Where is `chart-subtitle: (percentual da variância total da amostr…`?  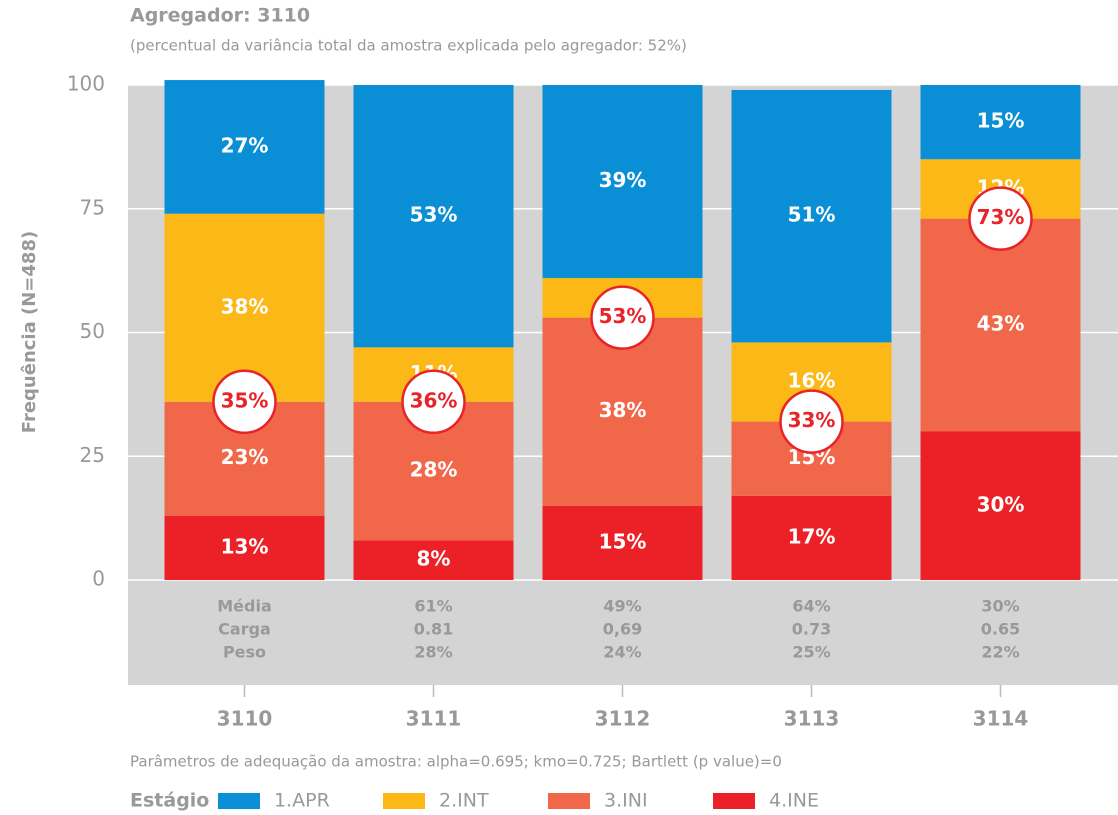
chart-subtitle: (percentual da variância total da amostr… is located at coordinates (408, 46).